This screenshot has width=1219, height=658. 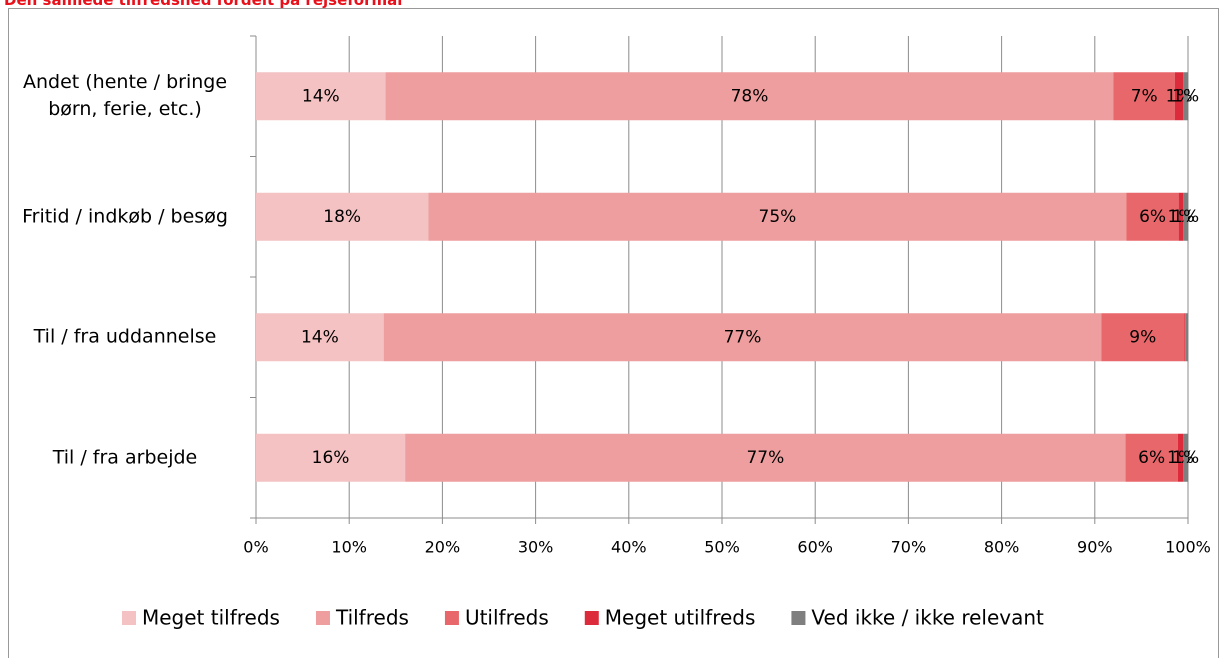 I want to click on x-tick-label: 50%, so click(x=722, y=547).